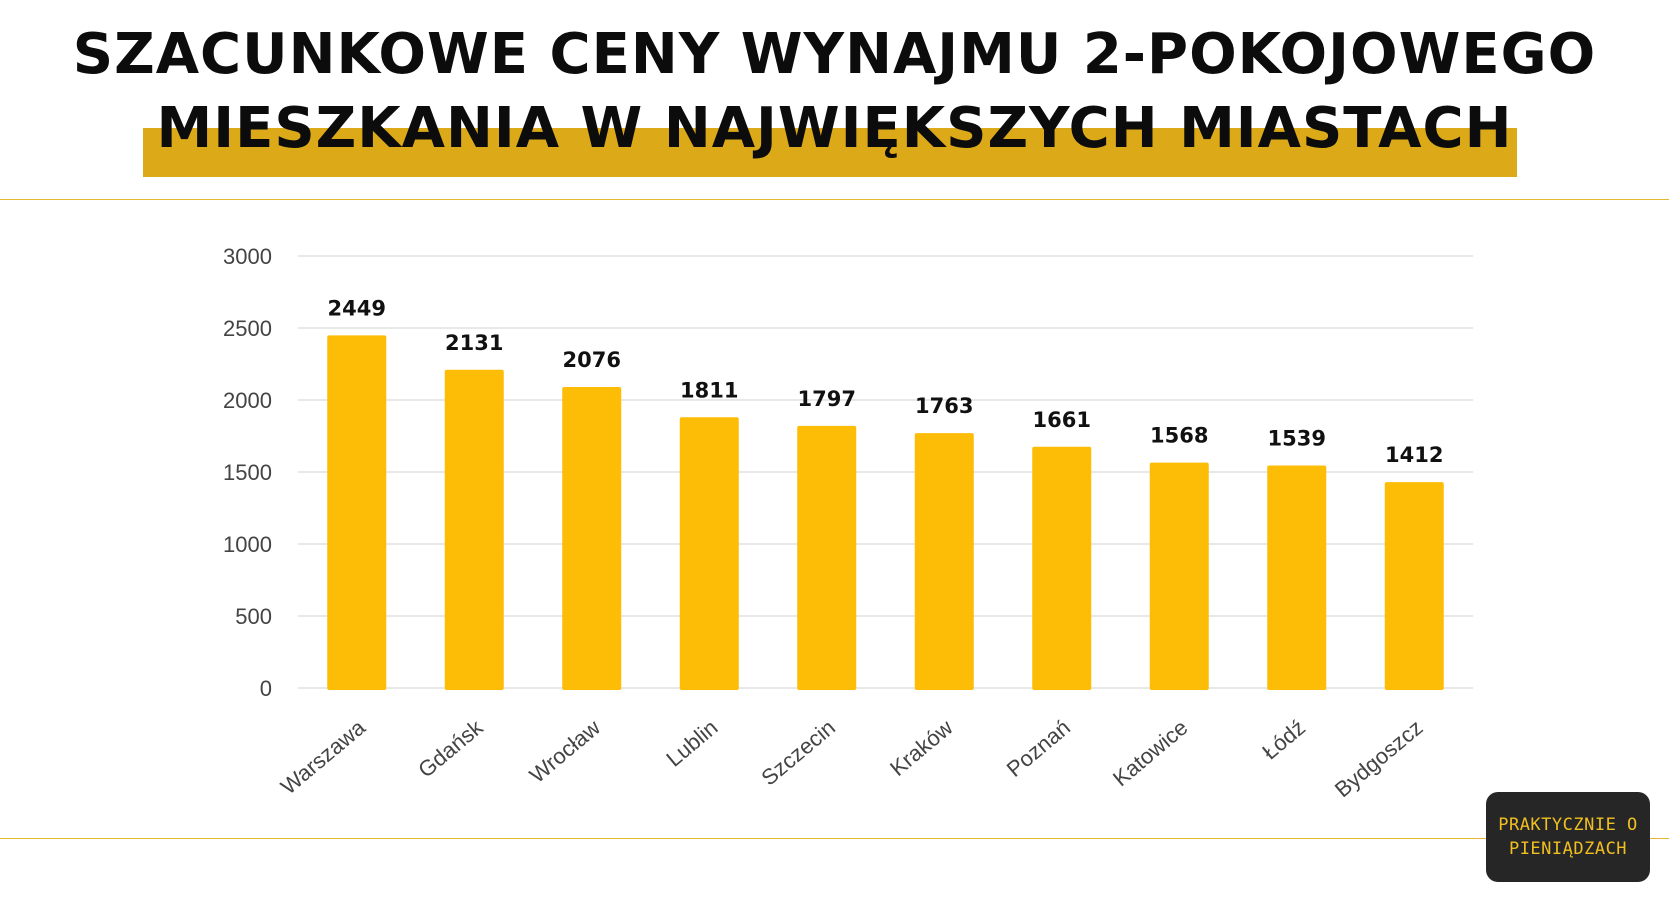 Image resolution: width=1669 pixels, height=900 pixels. I want to click on title-line-1: SZACUNKOWE CENY WYNAJMU 2-POKOJOWEGO, so click(834, 54).